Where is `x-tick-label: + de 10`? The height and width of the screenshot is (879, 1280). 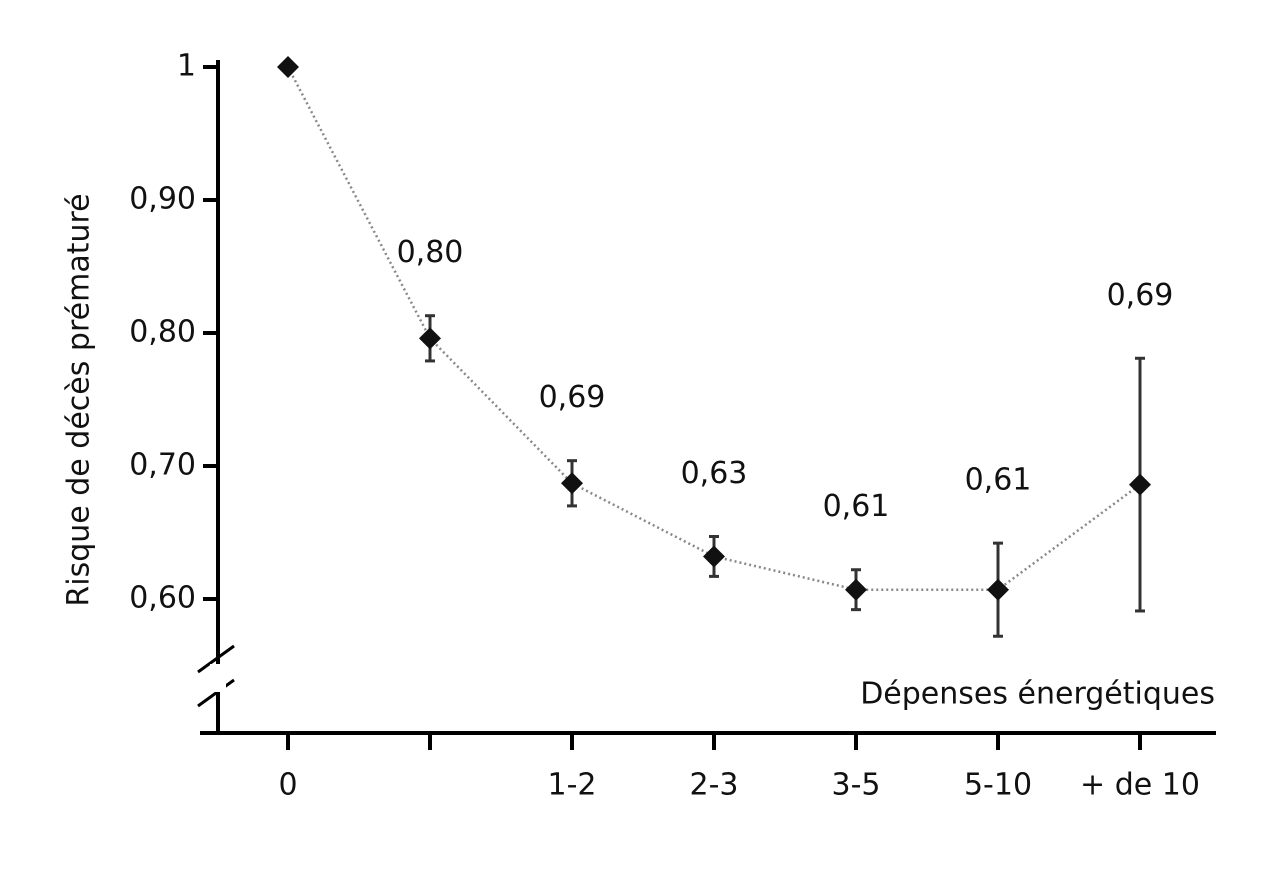 x-tick-label: + de 10 is located at coordinates (1140, 785).